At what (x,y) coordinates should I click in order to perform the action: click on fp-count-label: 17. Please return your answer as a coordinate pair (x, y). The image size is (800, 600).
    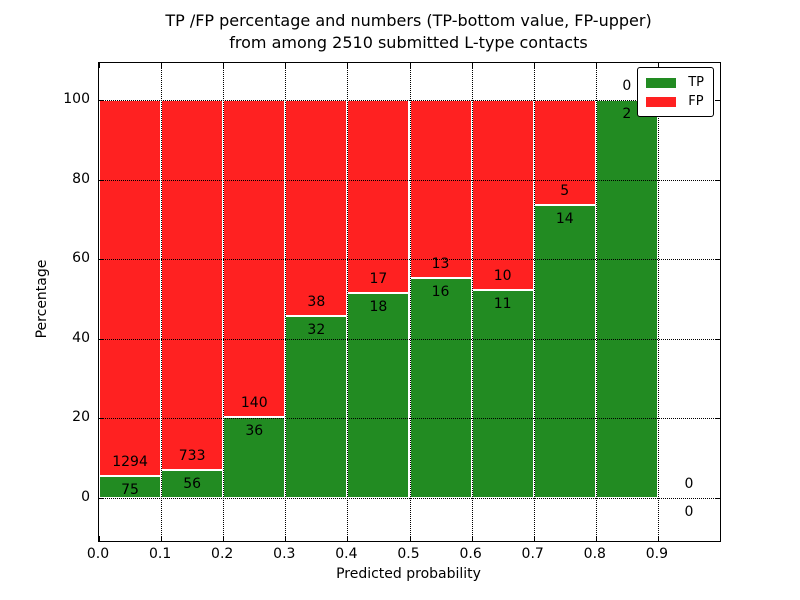
    Looking at the image, I should click on (378, 279).